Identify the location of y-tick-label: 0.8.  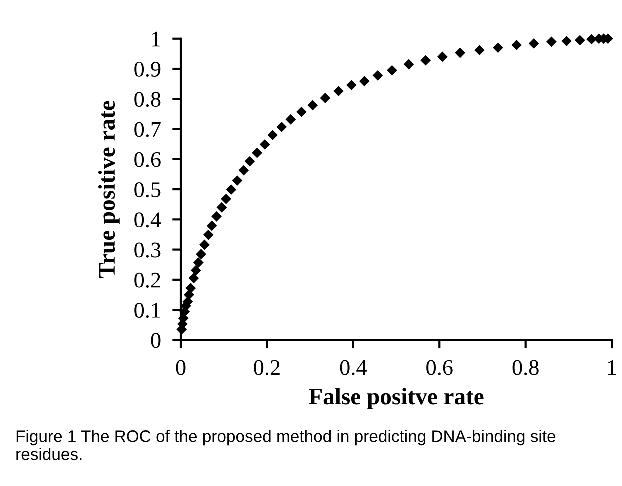
(147, 100).